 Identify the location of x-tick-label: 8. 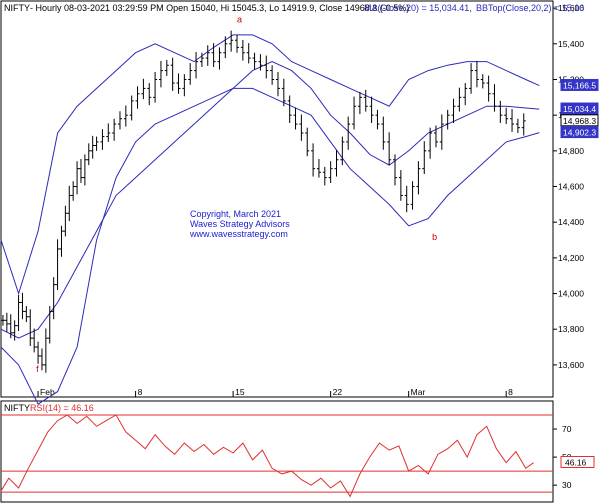
(510, 392).